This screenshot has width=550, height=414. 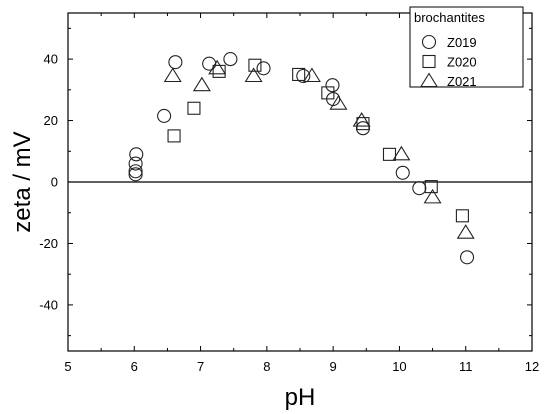 I want to click on legend-circle-icon, so click(x=429, y=42).